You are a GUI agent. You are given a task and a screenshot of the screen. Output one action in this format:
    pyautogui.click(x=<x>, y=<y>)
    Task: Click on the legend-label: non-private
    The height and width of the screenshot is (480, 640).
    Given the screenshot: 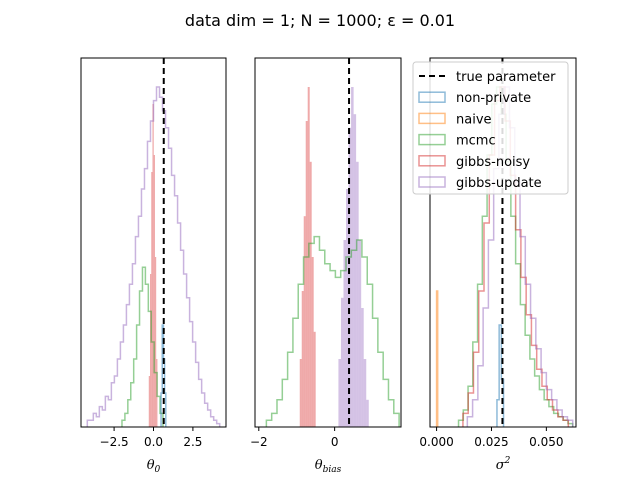 What is the action you would take?
    pyautogui.click(x=493, y=98)
    